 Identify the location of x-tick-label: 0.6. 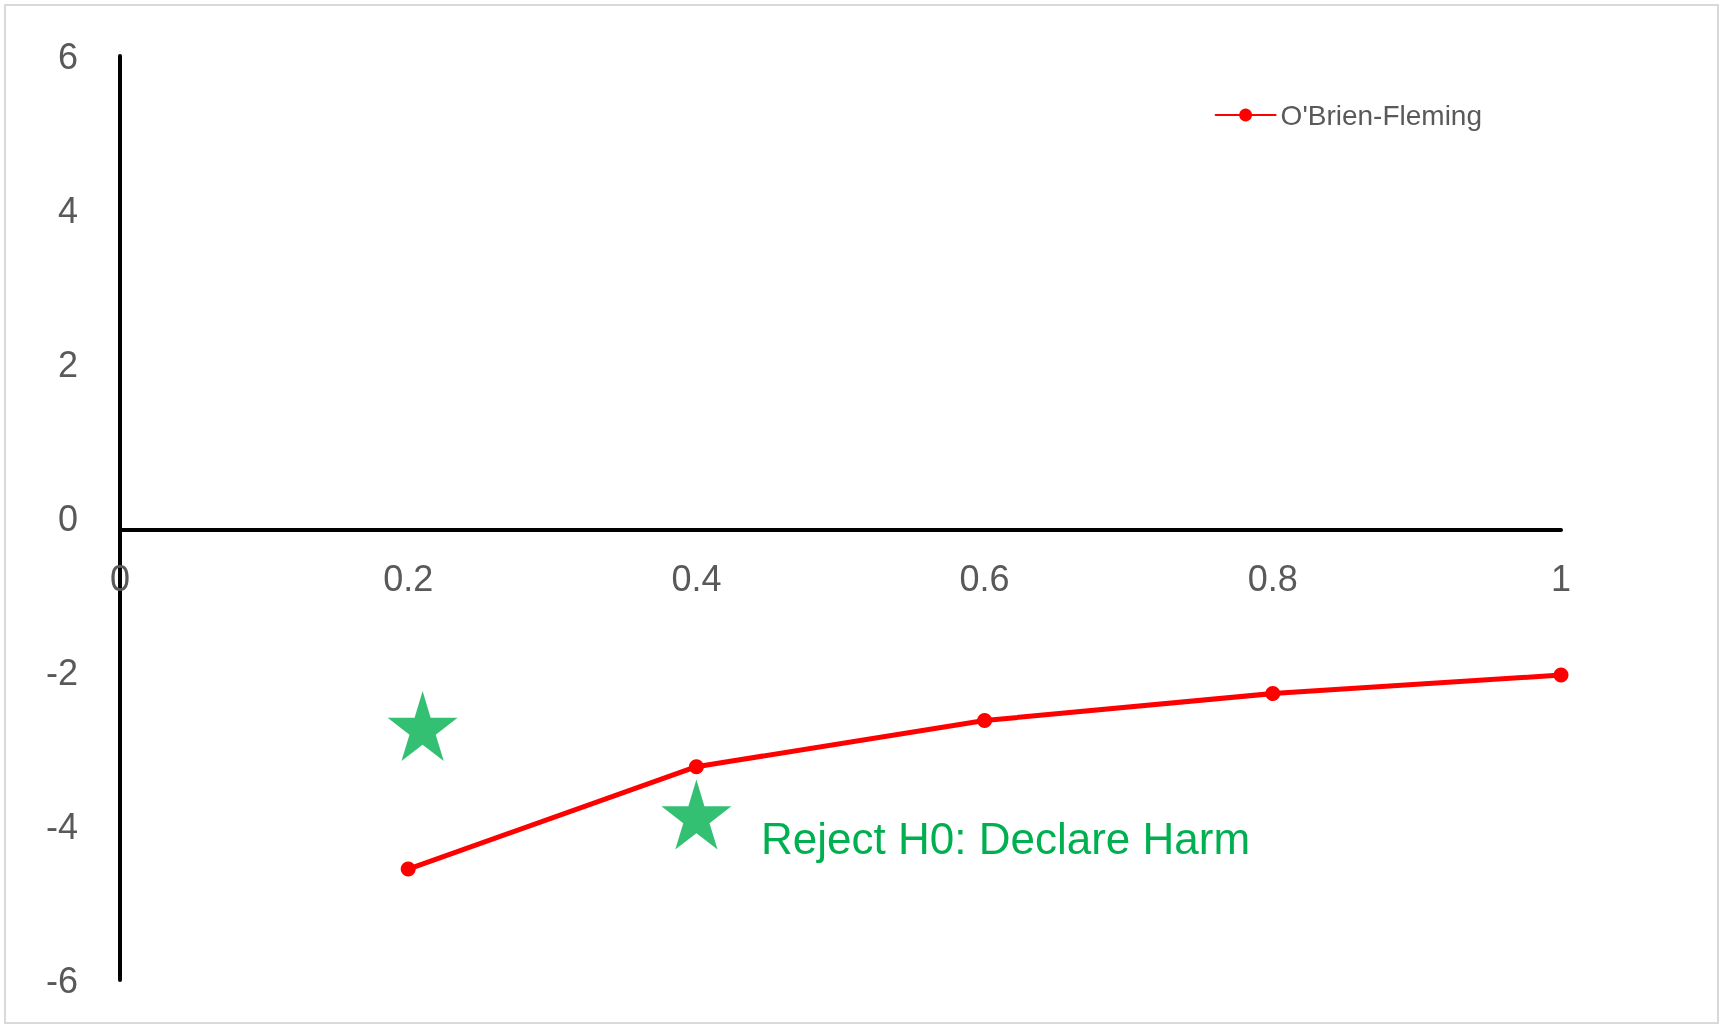
(984, 578).